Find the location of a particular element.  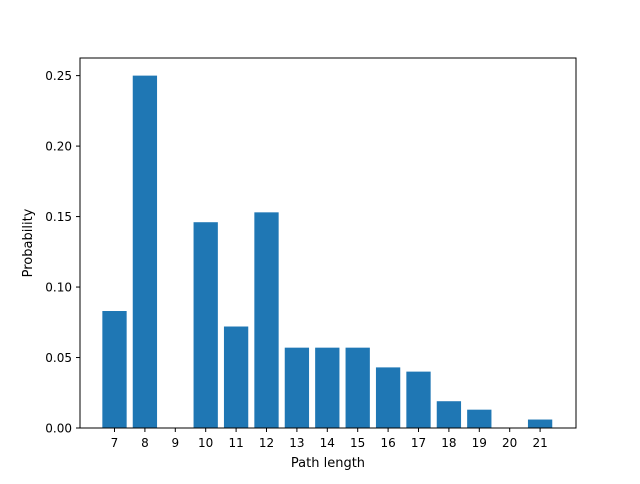

x-tick-label-20: 20 is located at coordinates (509, 443).